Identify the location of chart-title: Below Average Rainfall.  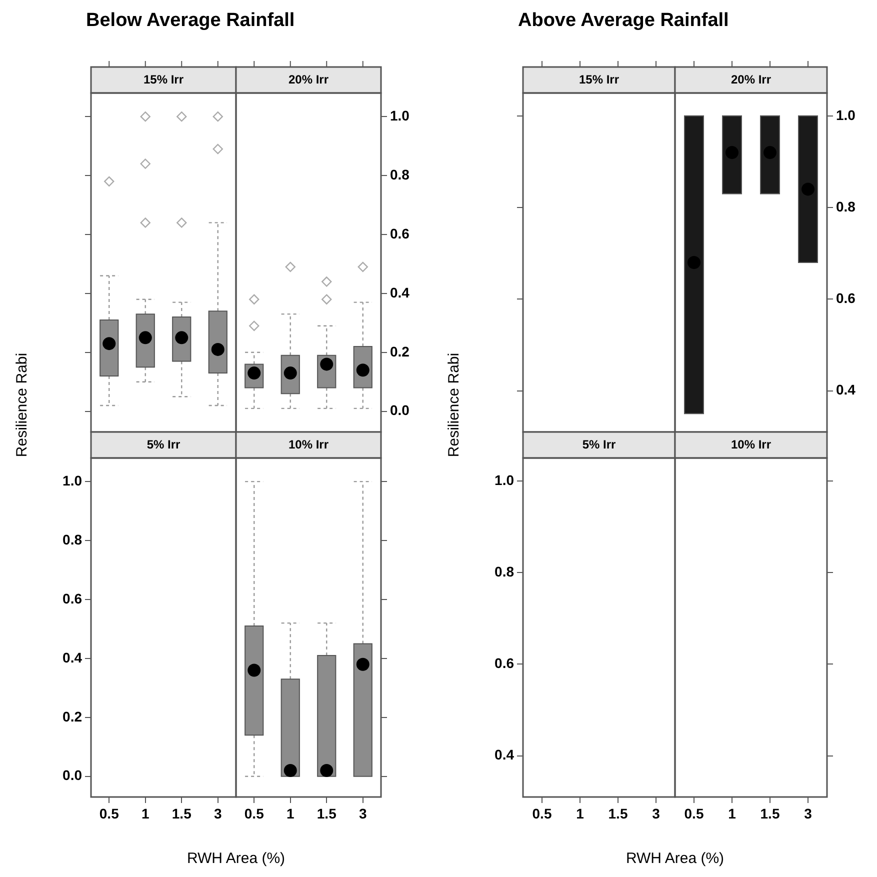
(190, 21).